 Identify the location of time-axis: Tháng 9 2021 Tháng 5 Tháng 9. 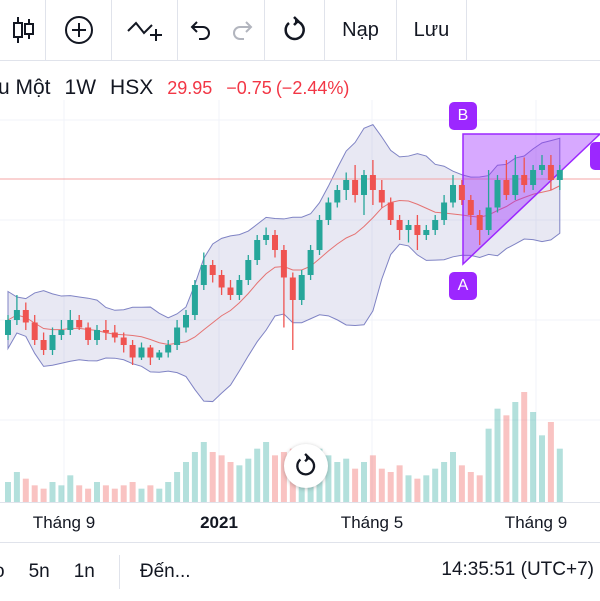
(300, 522).